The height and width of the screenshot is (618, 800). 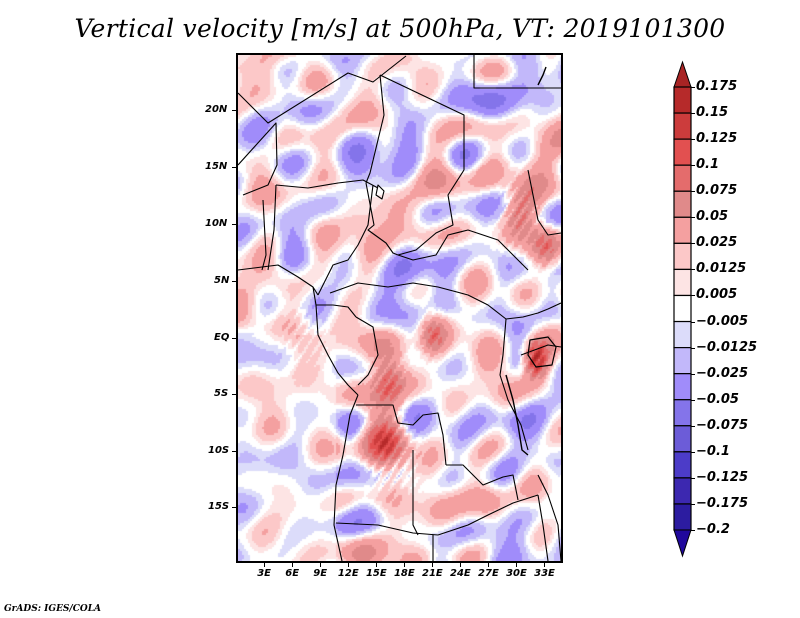 What do you see at coordinates (375, 129) in the screenshot?
I see `border-niger-chad` at bounding box center [375, 129].